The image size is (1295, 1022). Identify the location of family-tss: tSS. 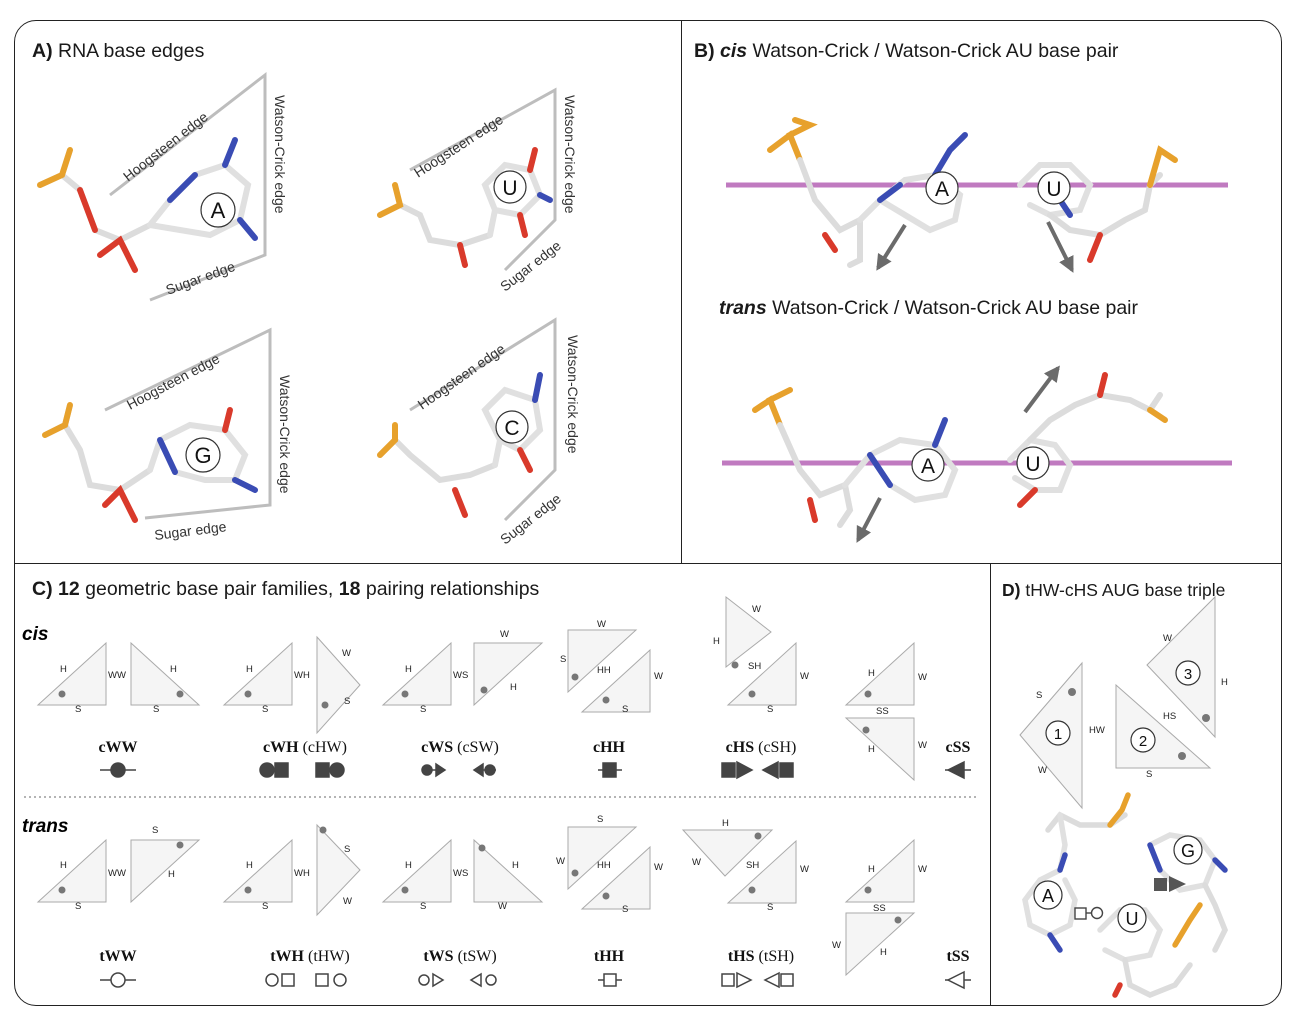
(957, 956).